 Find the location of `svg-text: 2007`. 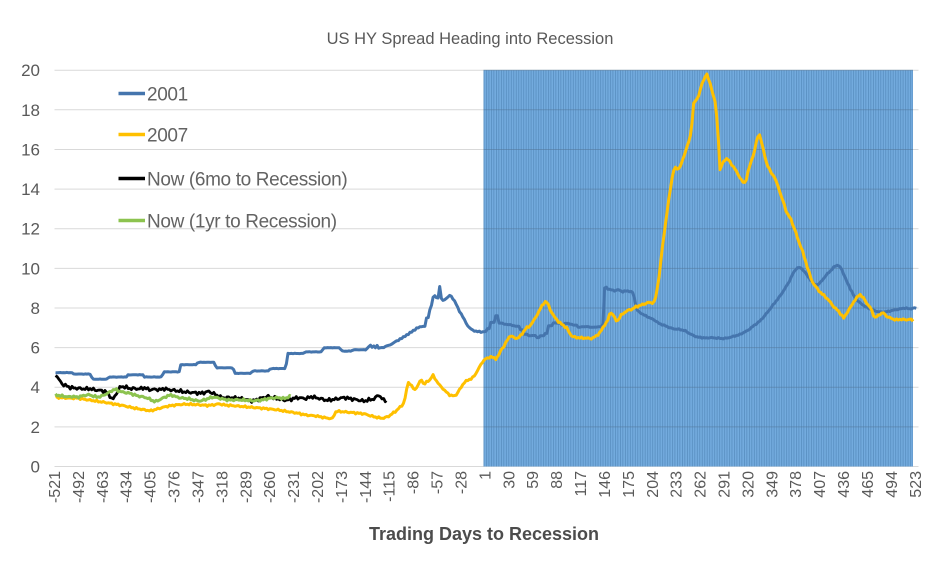

svg-text: 2007 is located at coordinates (167, 136).